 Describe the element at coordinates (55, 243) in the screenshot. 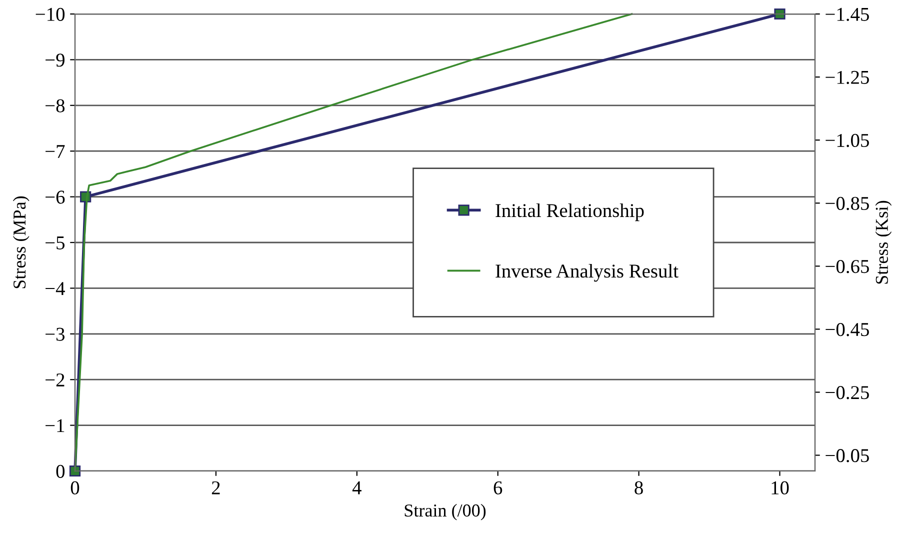

I see `y-tick-label: −5` at that location.